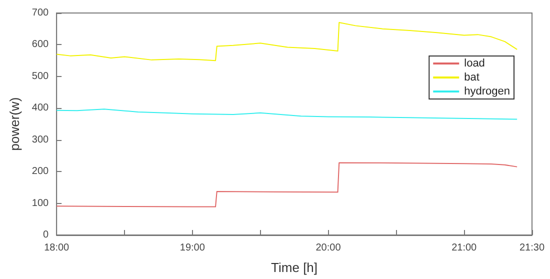  Describe the element at coordinates (487, 92) in the screenshot. I see `legend-label: hydrogen` at that location.